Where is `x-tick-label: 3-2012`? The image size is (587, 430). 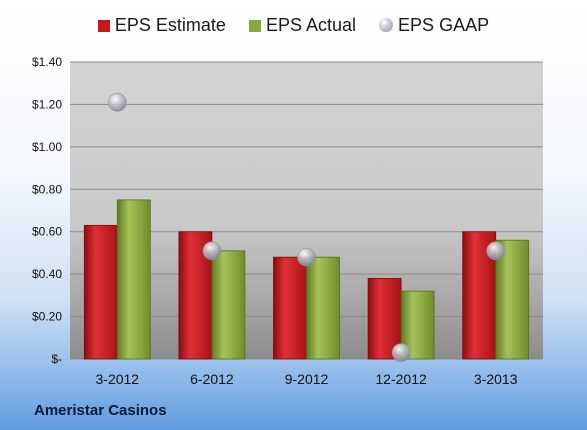 x-tick-label: 3-2012 is located at coordinates (118, 379).